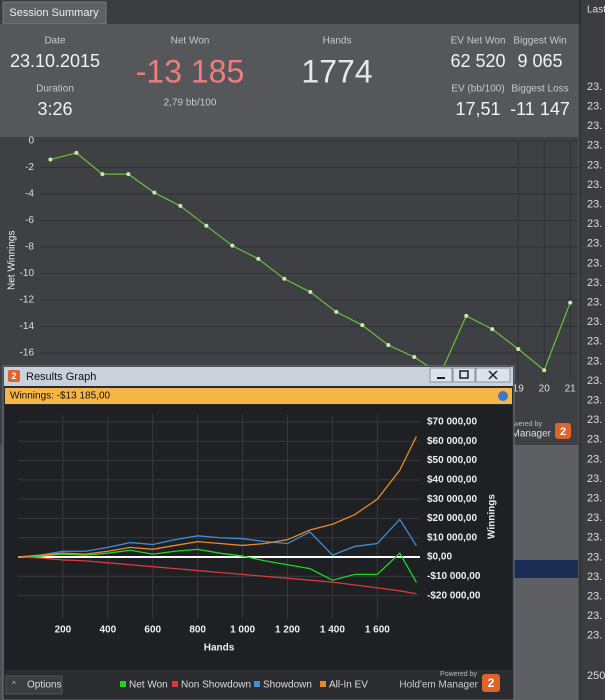 The width and height of the screenshot is (605, 700). What do you see at coordinates (14, 684) in the screenshot?
I see `options-caret: ^` at bounding box center [14, 684].